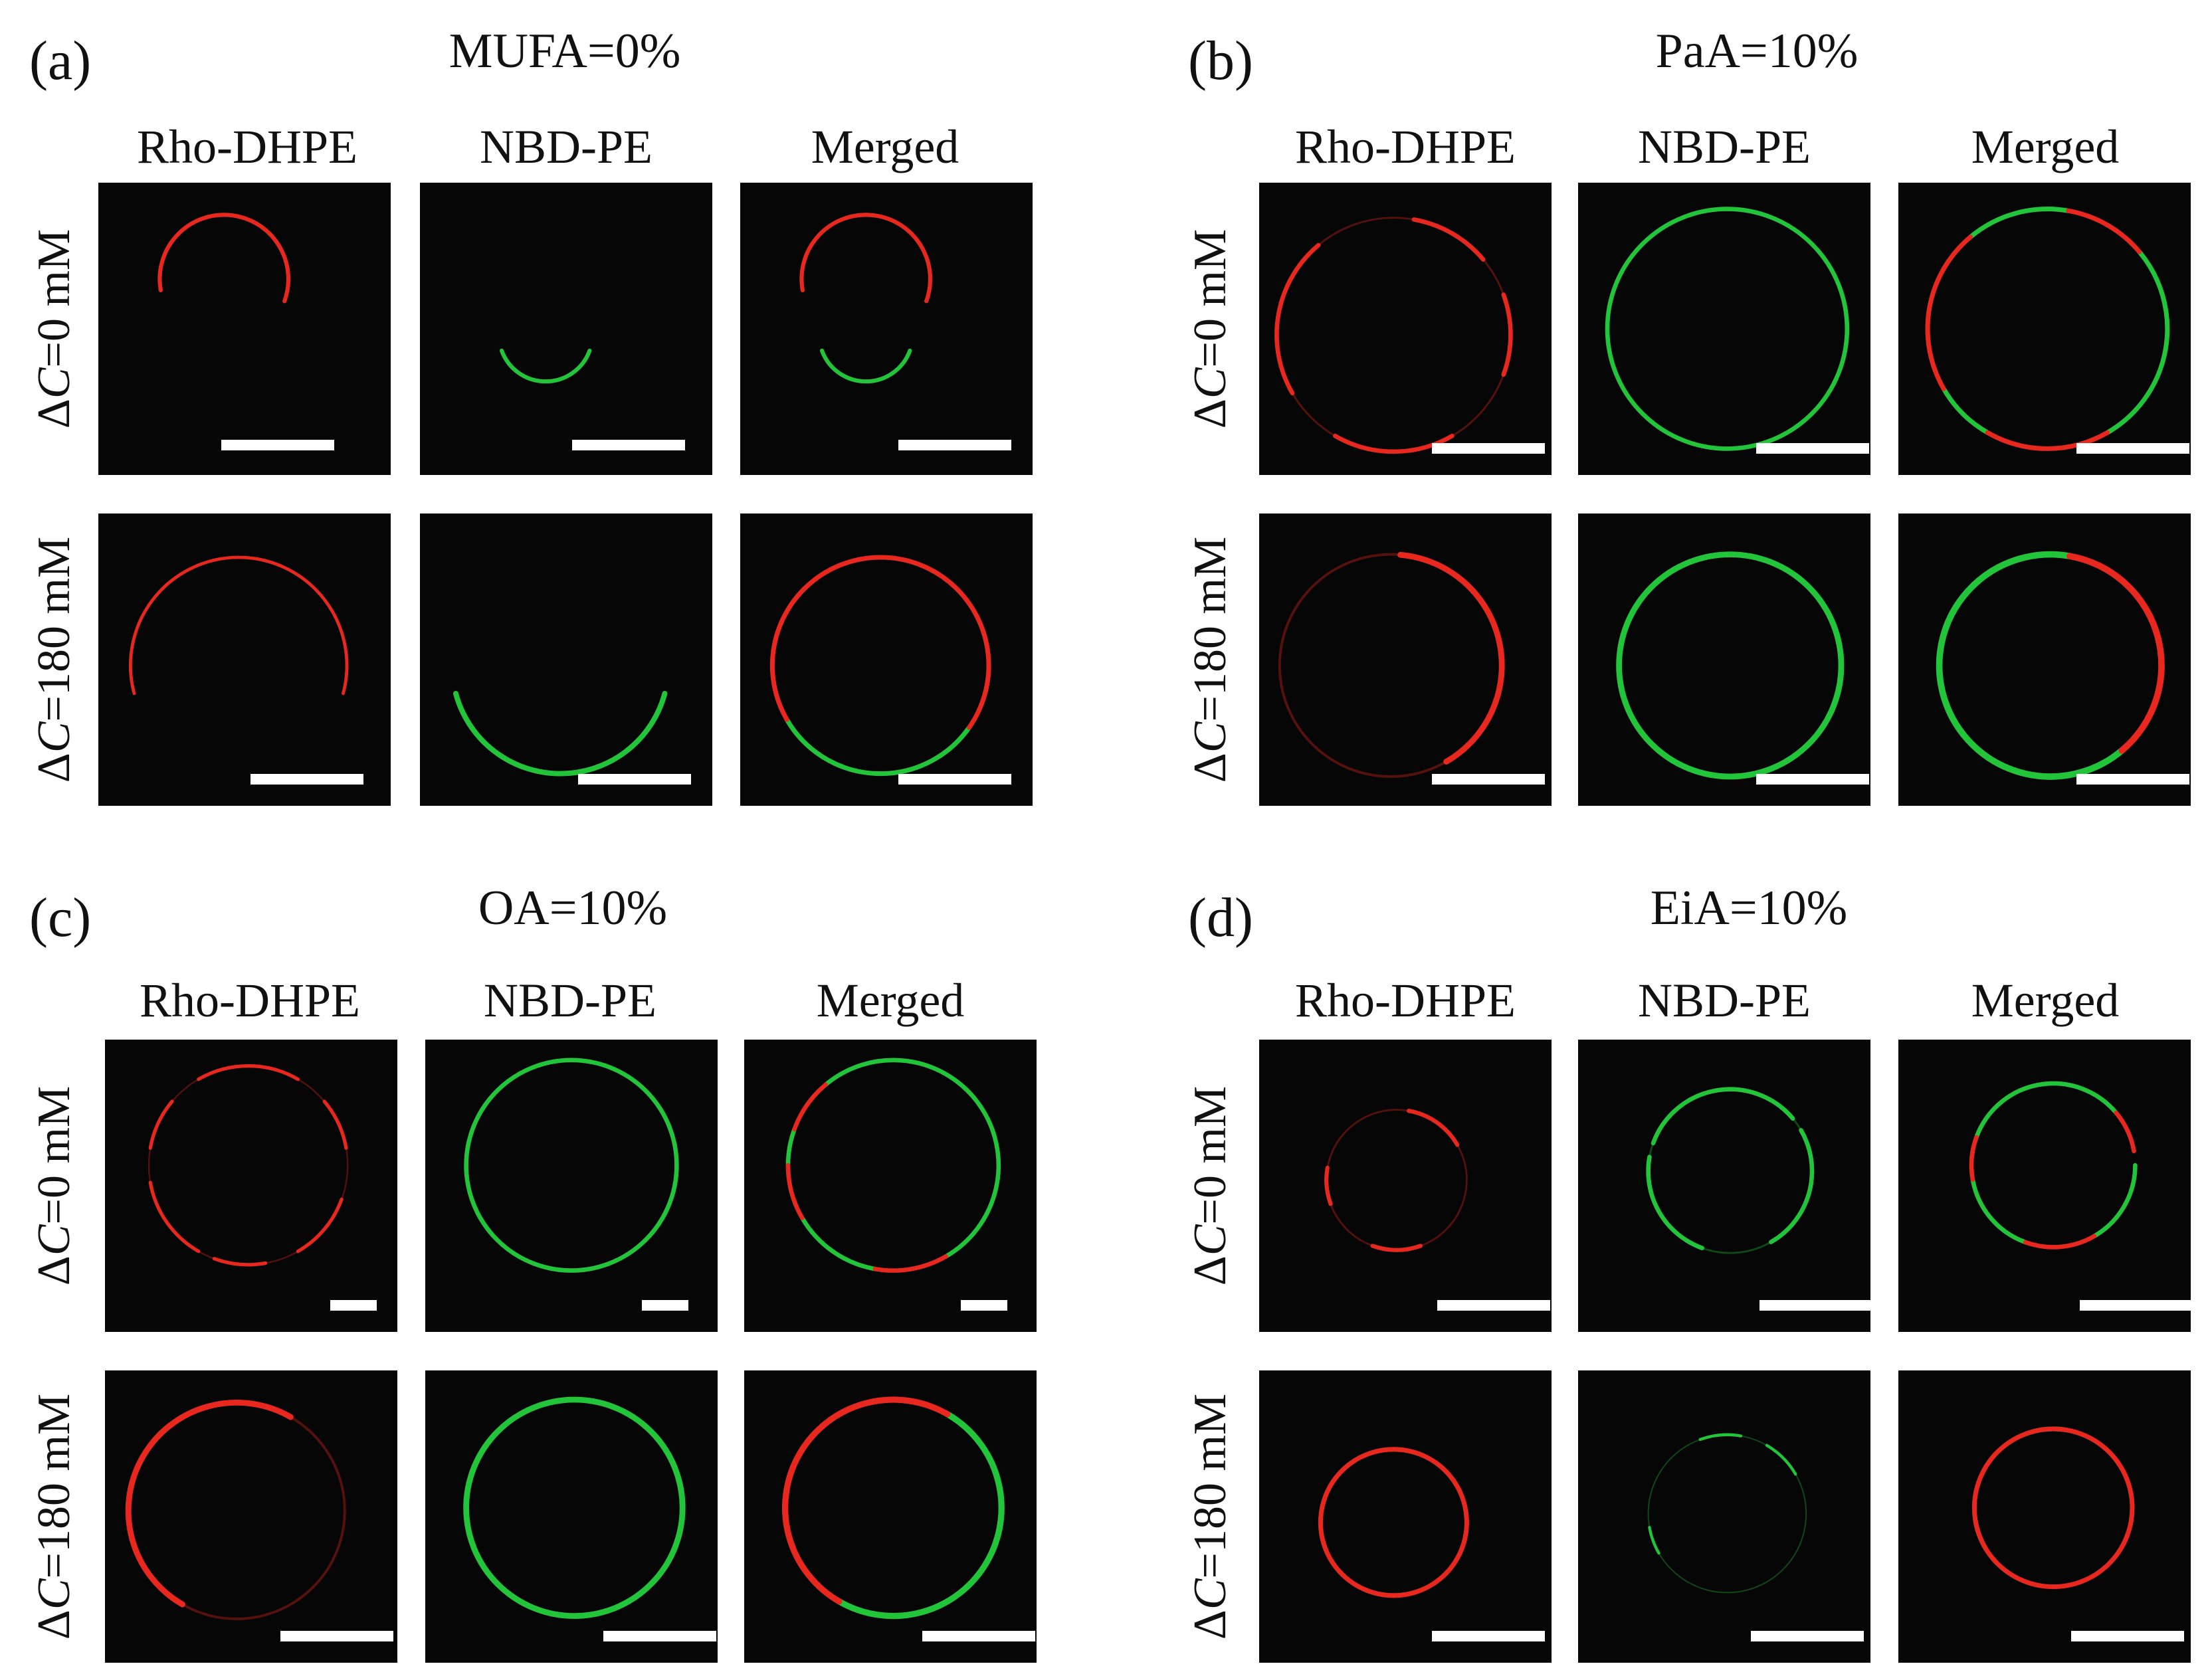 Image resolution: width=2210 pixels, height=1680 pixels. I want to click on panel-letter: (b), so click(1220, 61).